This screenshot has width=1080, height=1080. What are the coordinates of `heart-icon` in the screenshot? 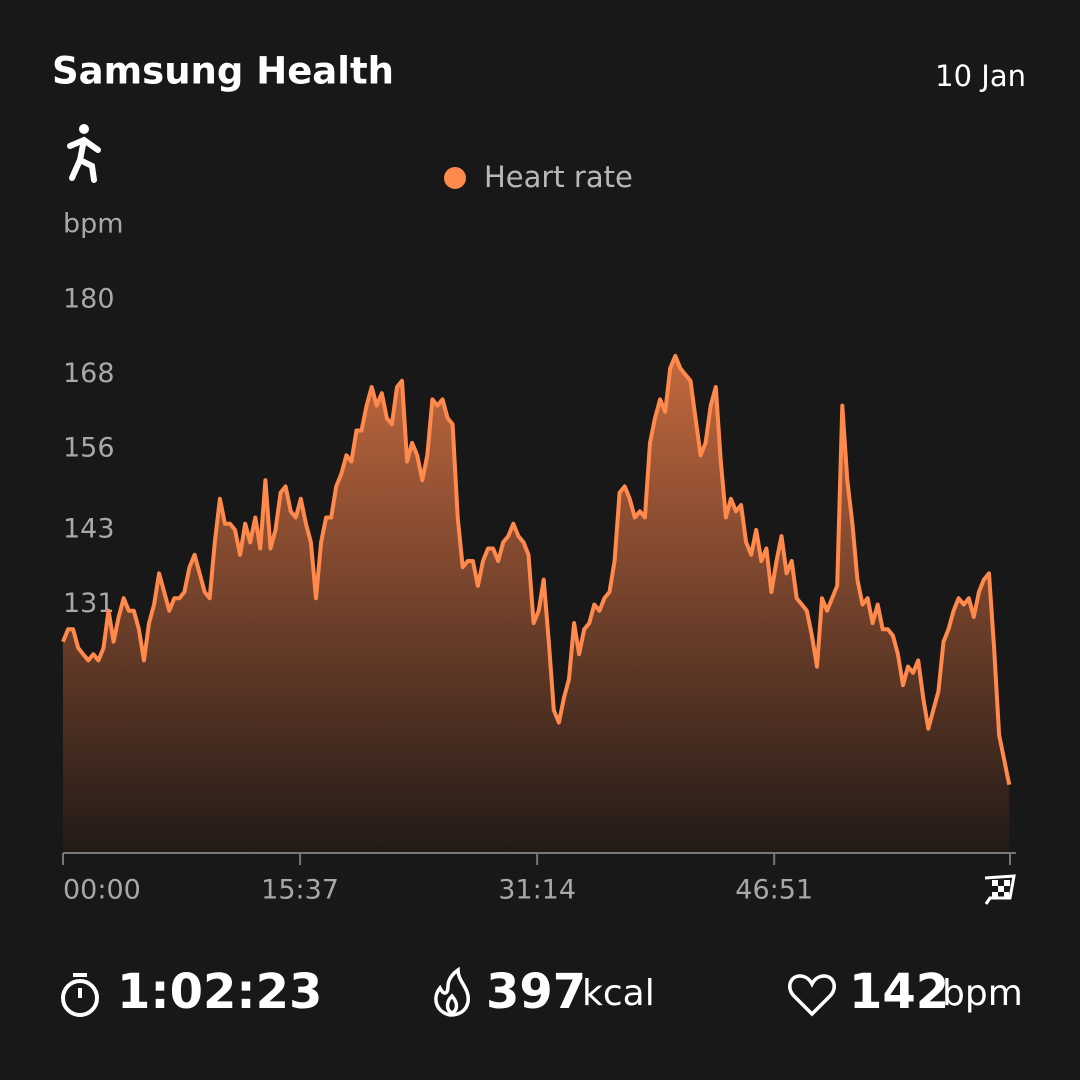 It's located at (812, 995).